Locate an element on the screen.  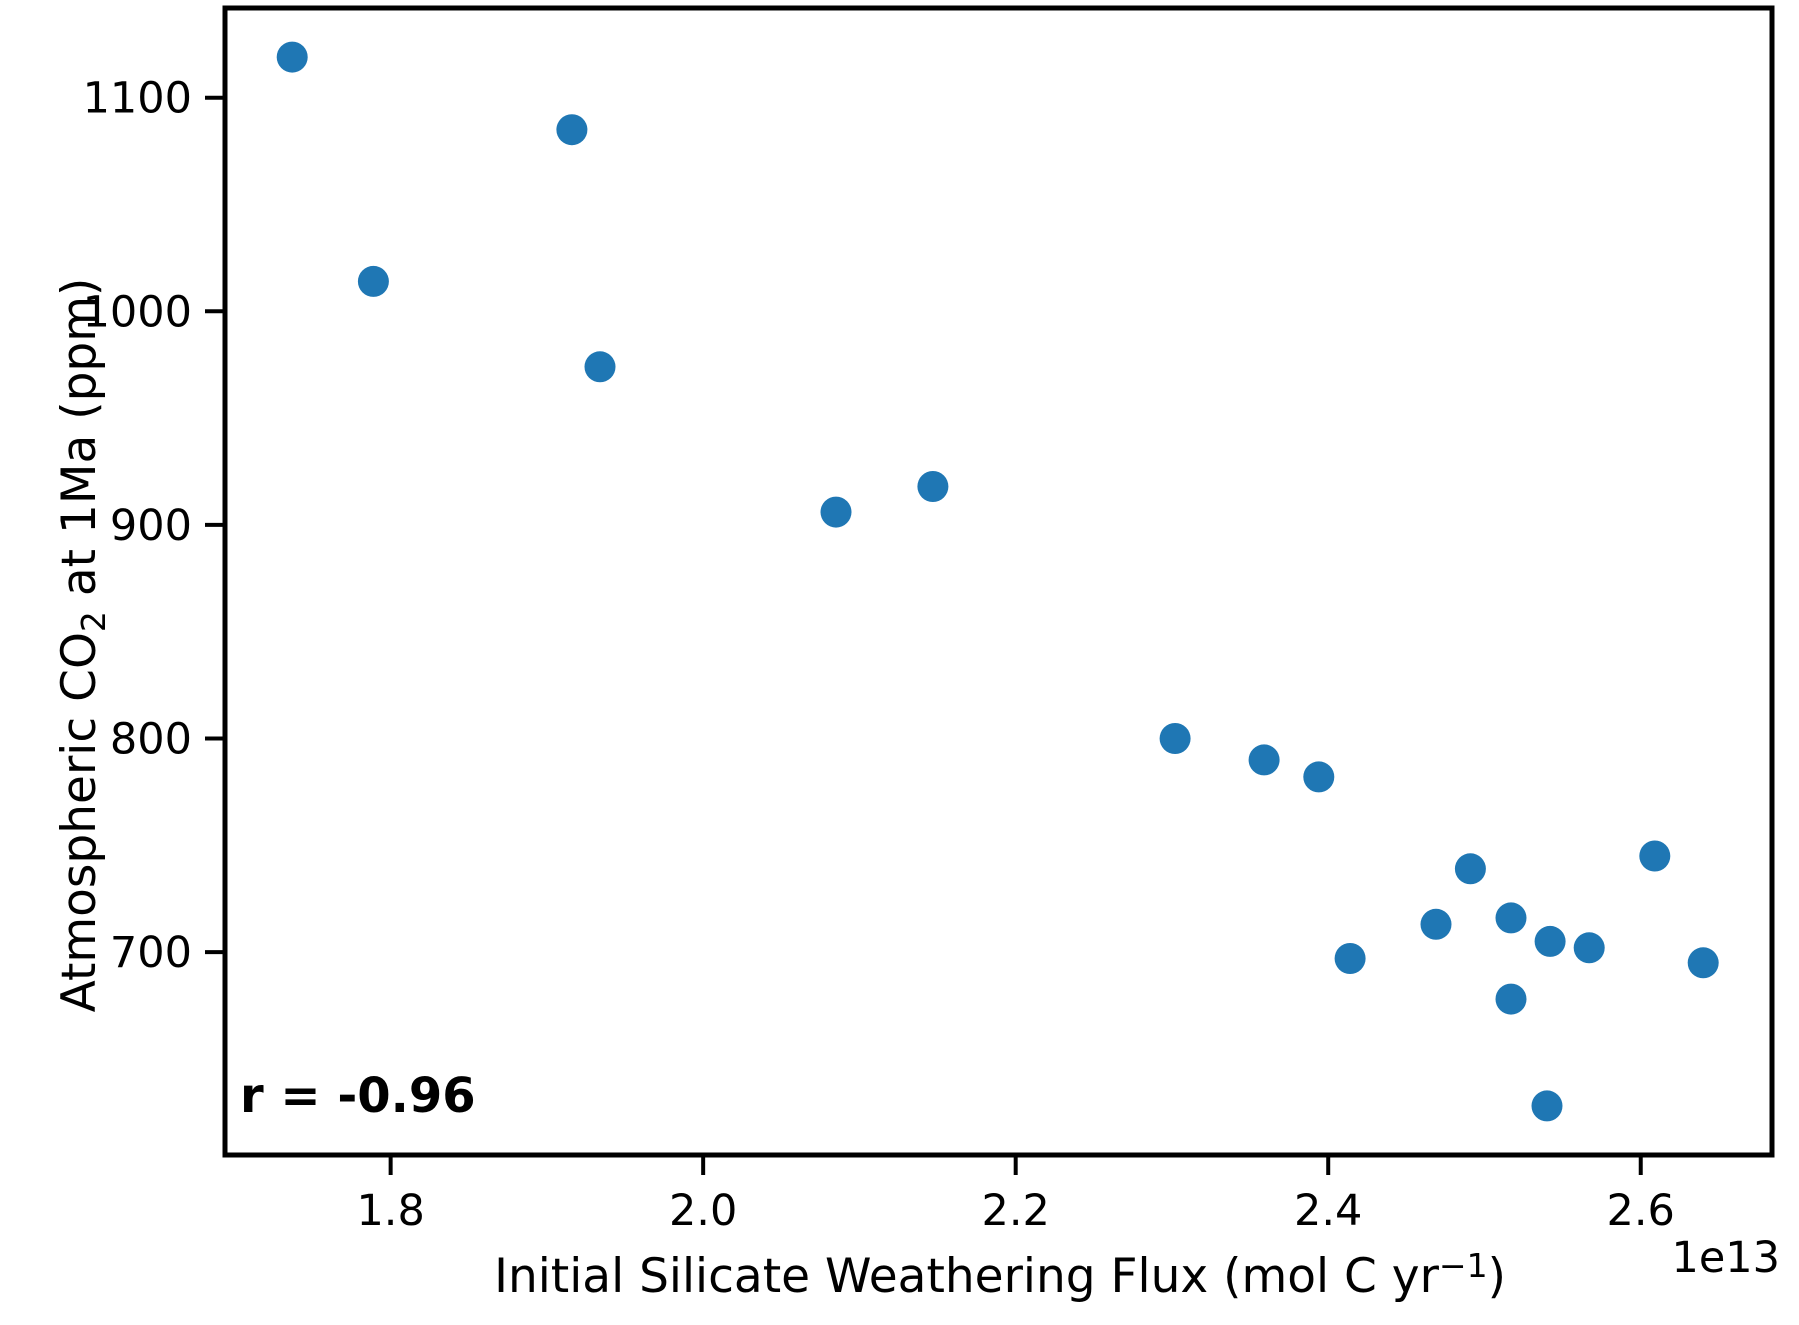
x-axis-ticks: 1.8 2.0 2.2 2.4 2.6 is located at coordinates (1015, 1195).